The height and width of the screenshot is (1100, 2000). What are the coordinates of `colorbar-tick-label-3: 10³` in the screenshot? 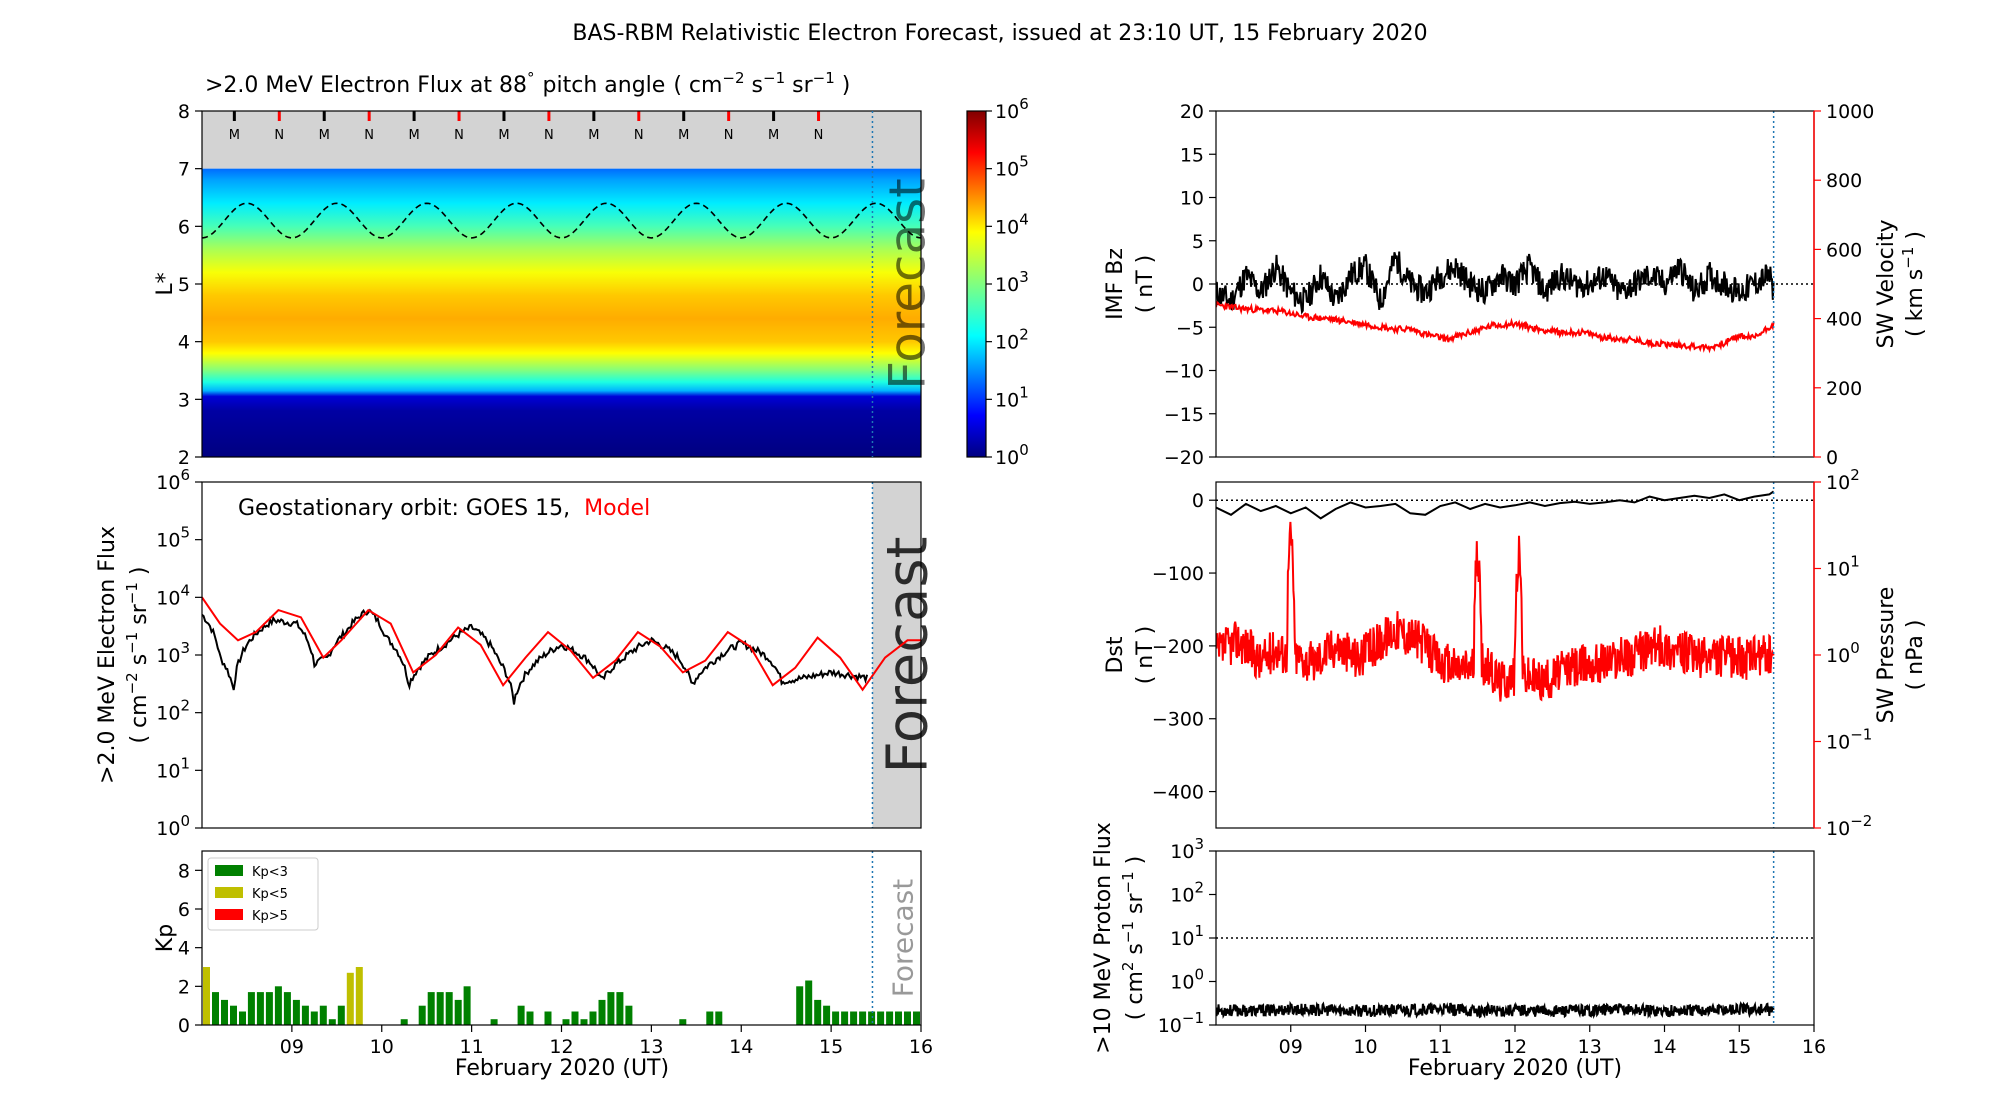 It's located at (1012, 282).